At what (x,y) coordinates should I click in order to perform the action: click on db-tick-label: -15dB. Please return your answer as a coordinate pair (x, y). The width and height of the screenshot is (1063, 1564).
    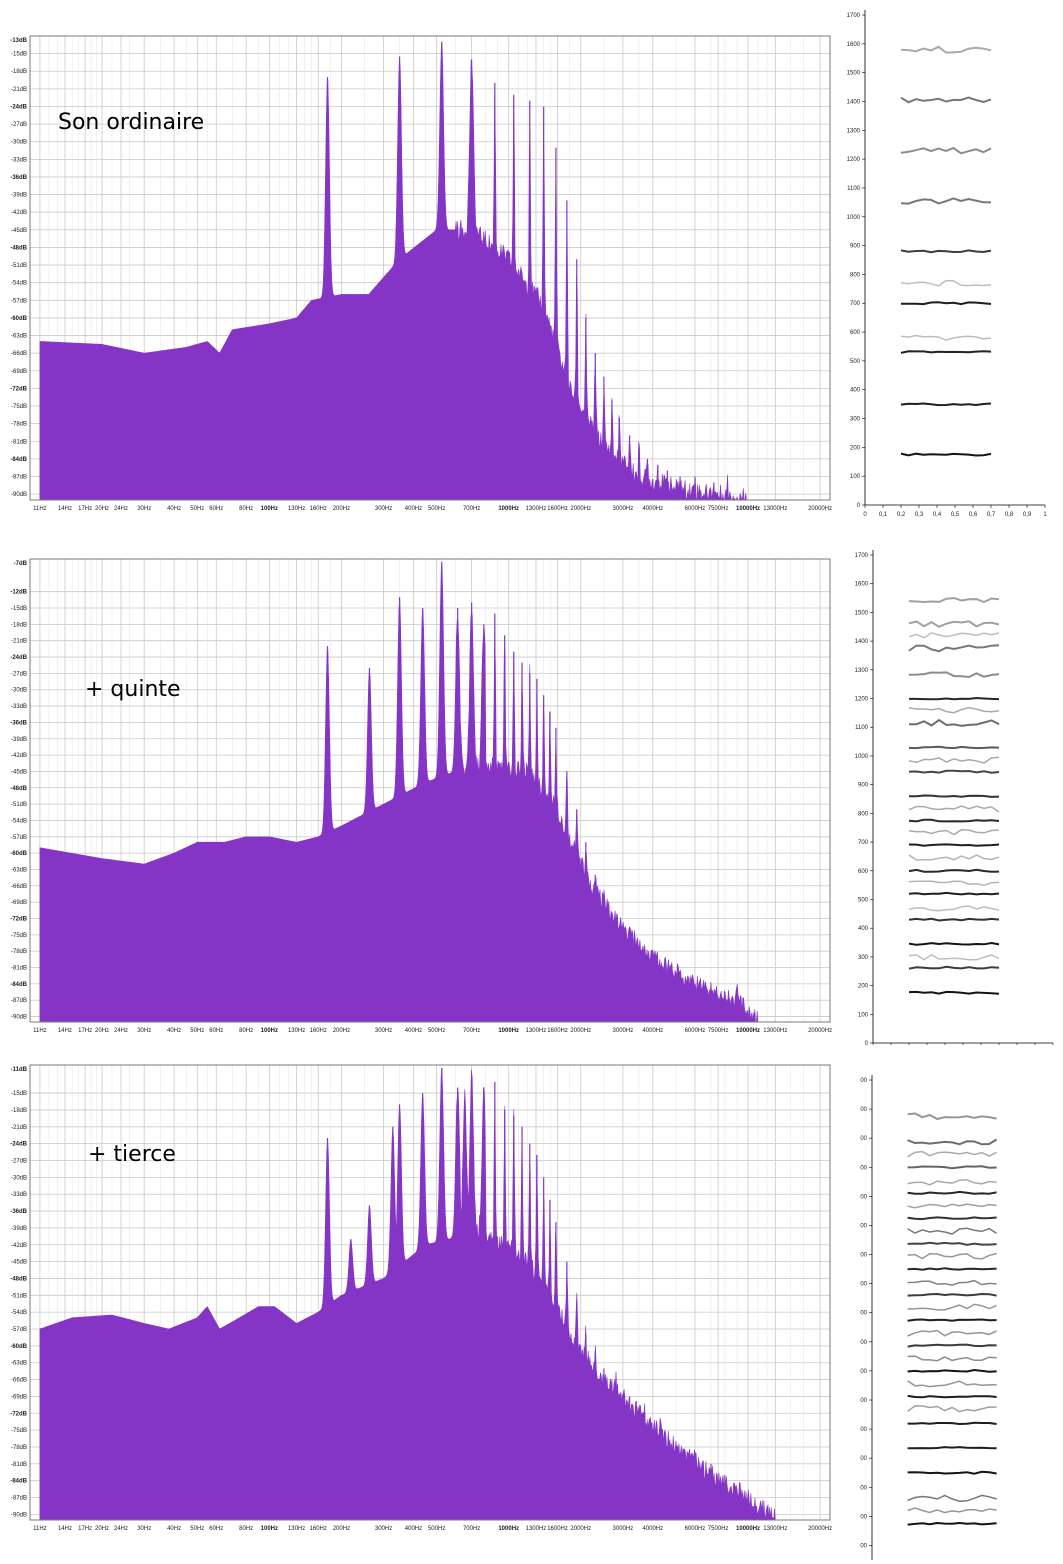
    Looking at the image, I should click on (19, 1094).